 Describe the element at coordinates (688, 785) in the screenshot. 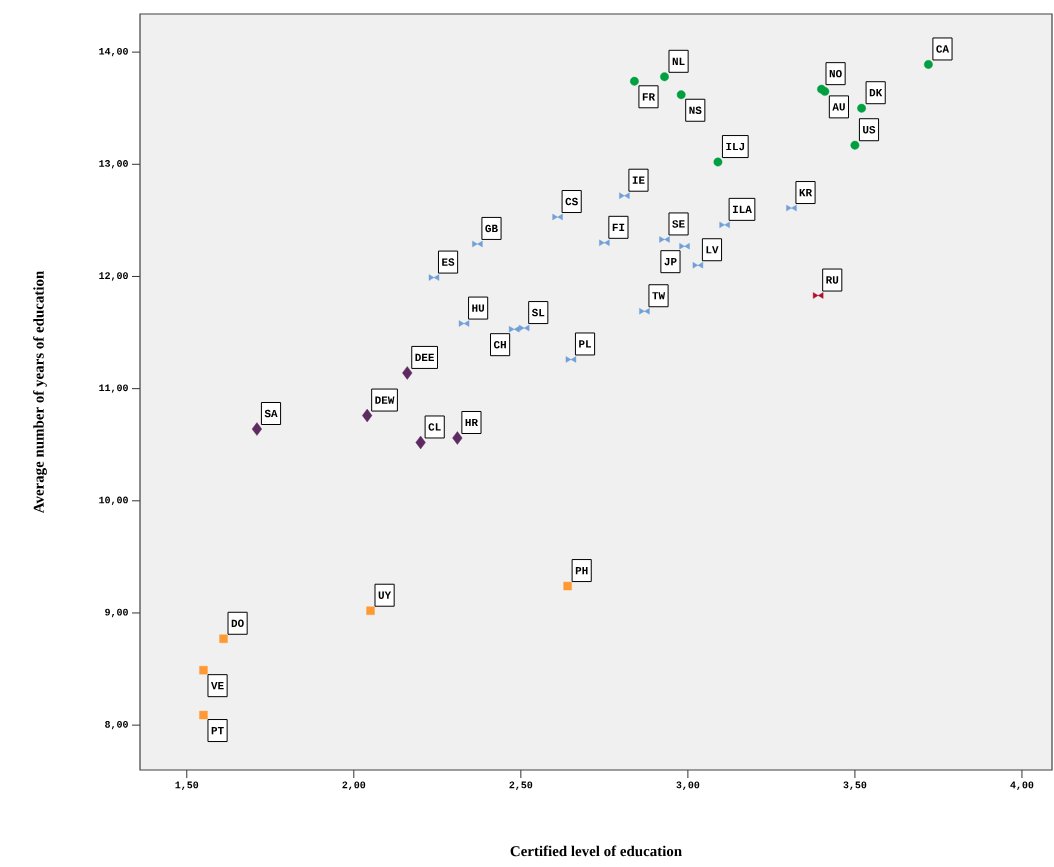

I see `x-tick-label: 3,00` at that location.